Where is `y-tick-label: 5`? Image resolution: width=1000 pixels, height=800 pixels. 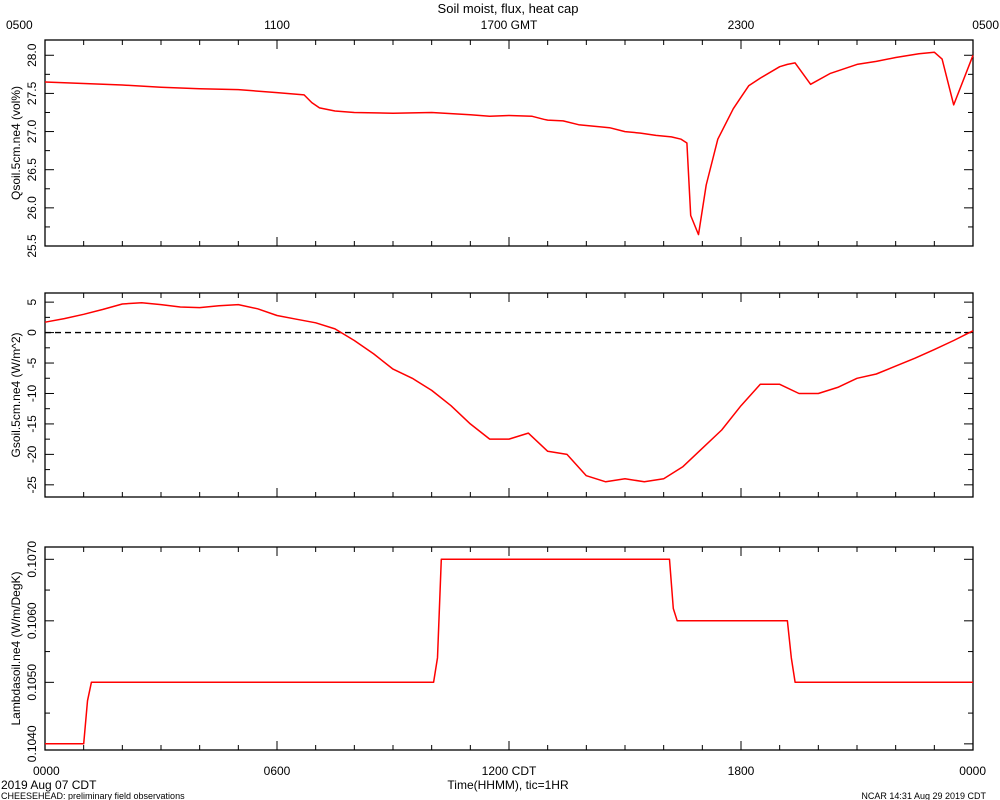
y-tick-label: 5 is located at coordinates (32, 301).